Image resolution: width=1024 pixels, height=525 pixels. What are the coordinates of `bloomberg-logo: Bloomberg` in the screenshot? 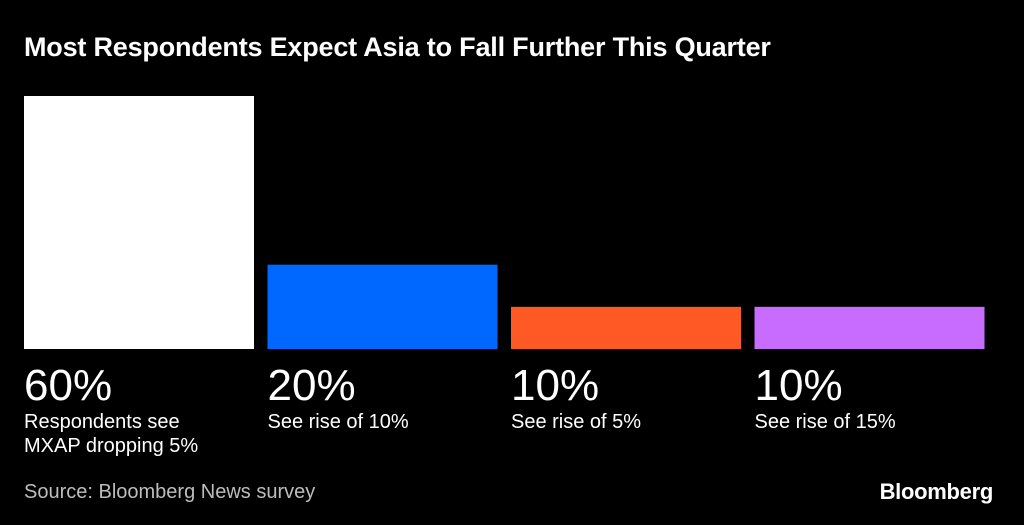 It's located at (936, 491).